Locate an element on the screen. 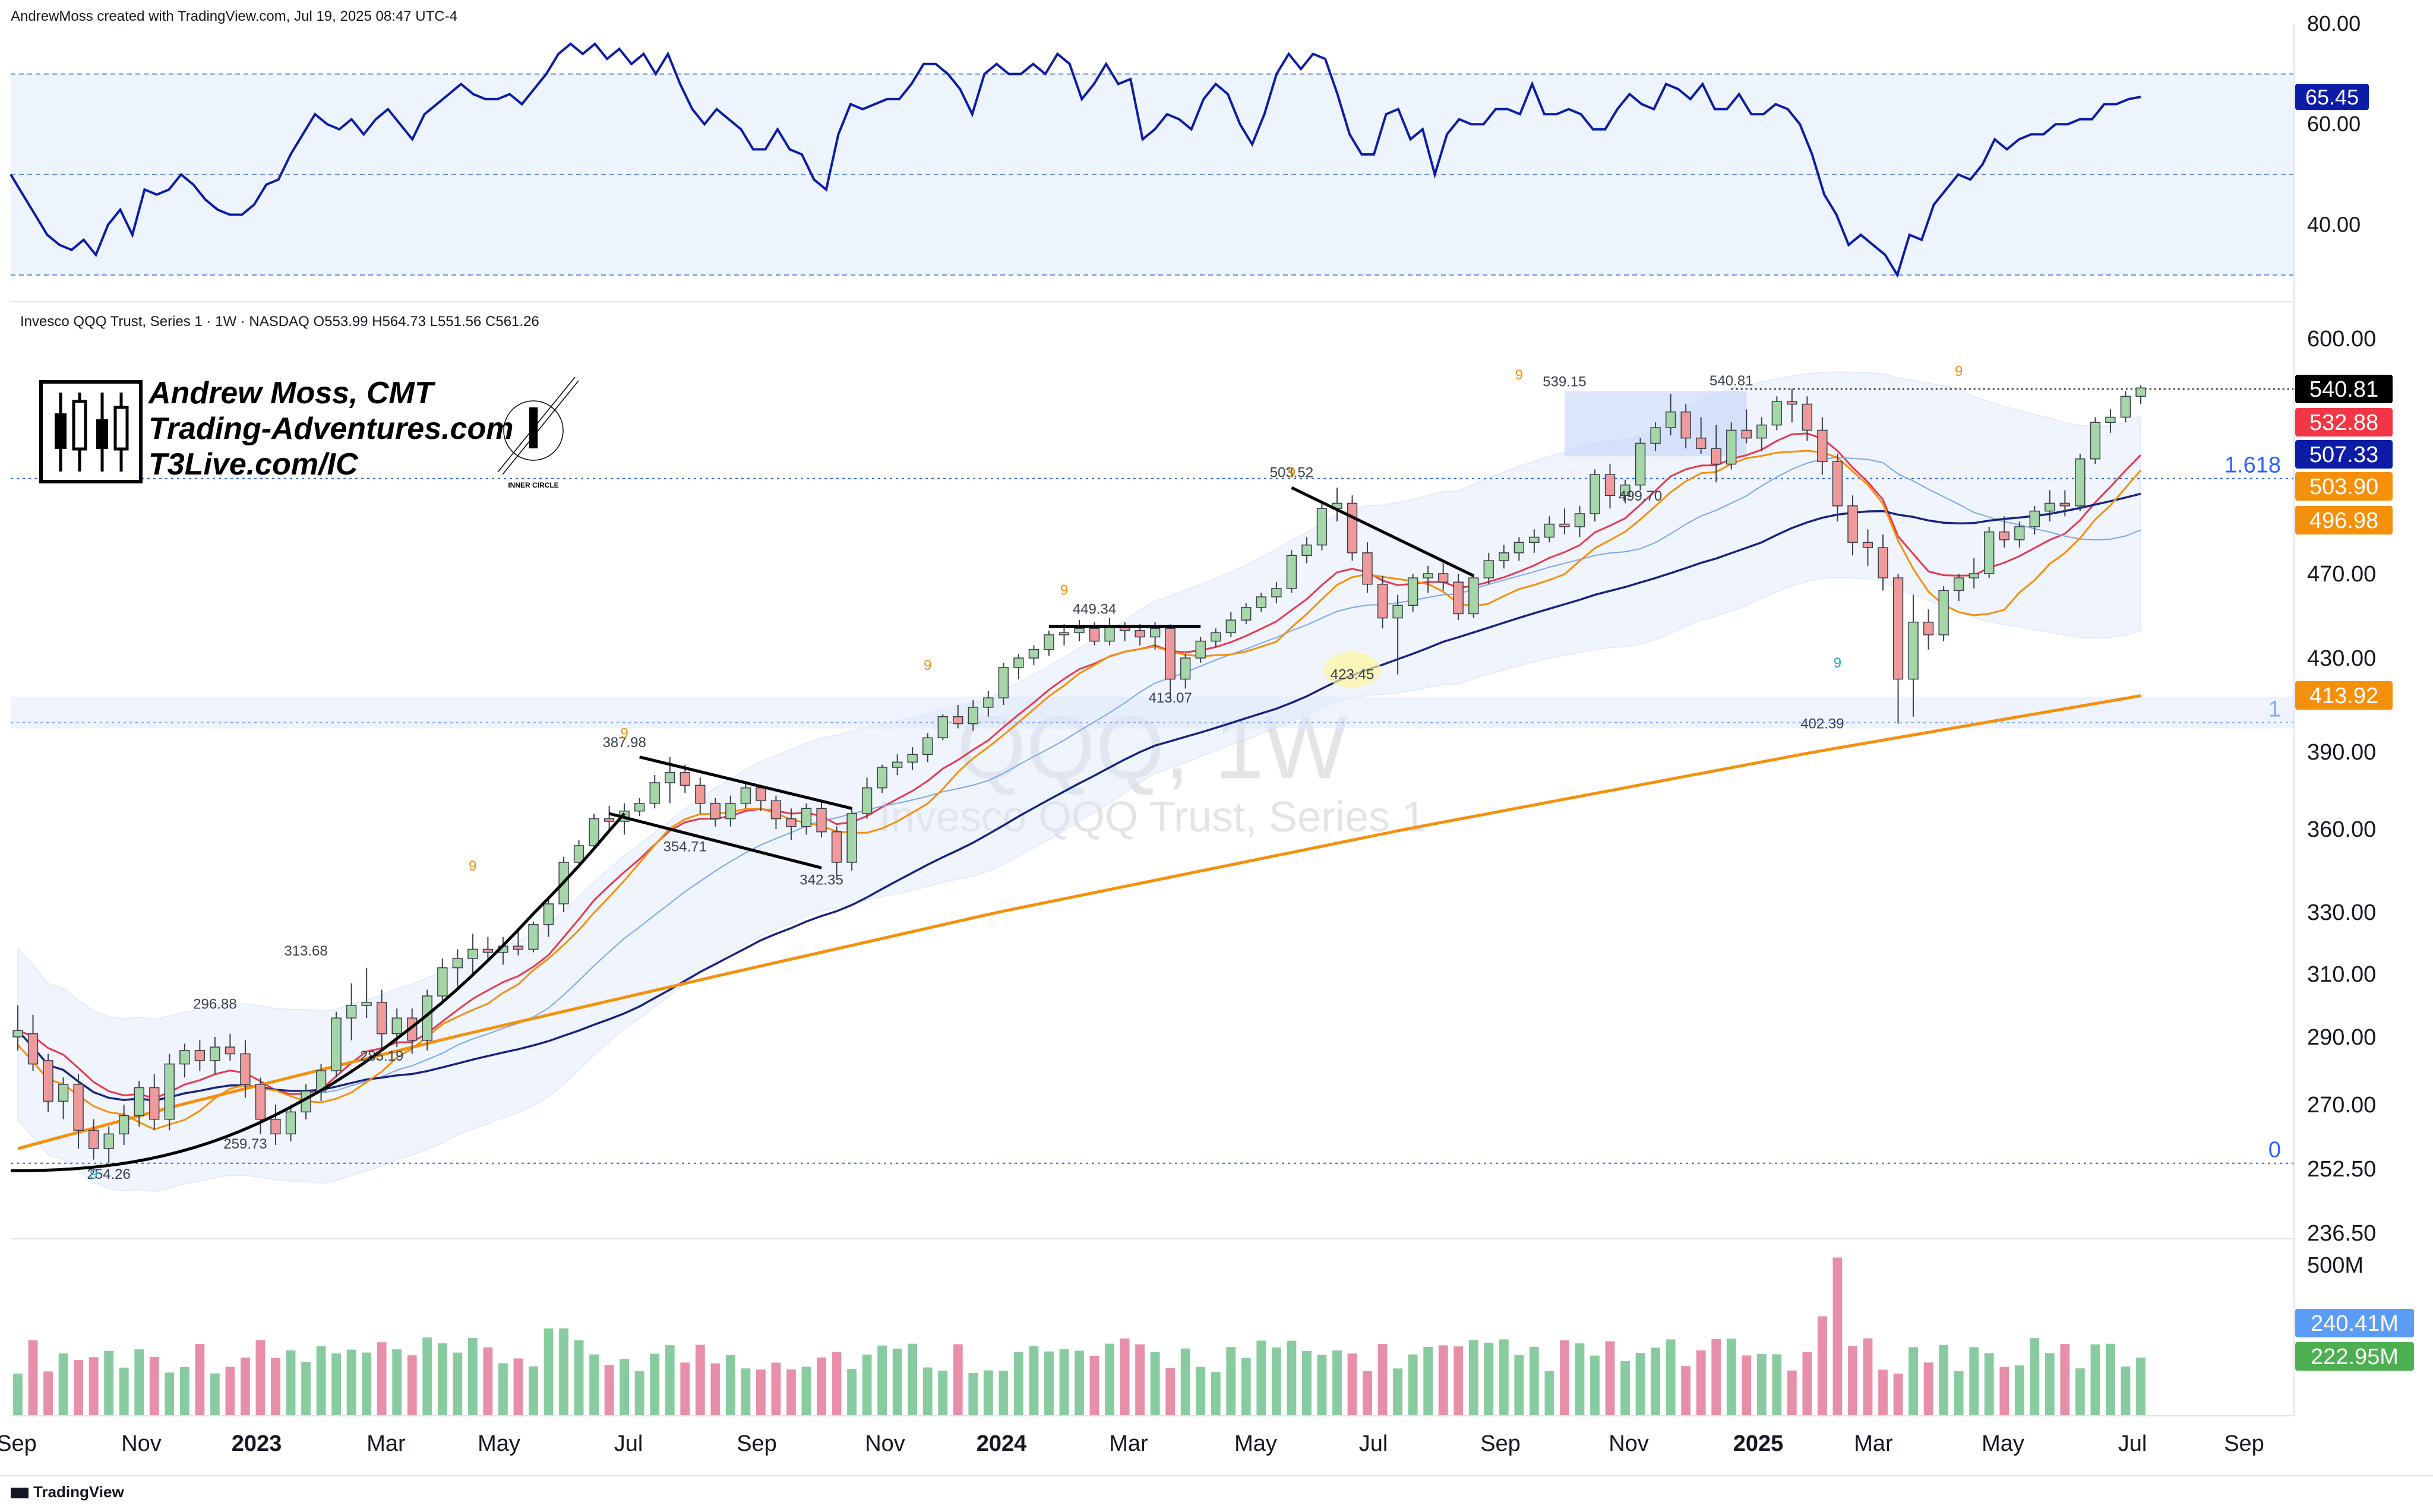 This screenshot has height=1512, width=2433. time-tick-label: Jul is located at coordinates (628, 1443).